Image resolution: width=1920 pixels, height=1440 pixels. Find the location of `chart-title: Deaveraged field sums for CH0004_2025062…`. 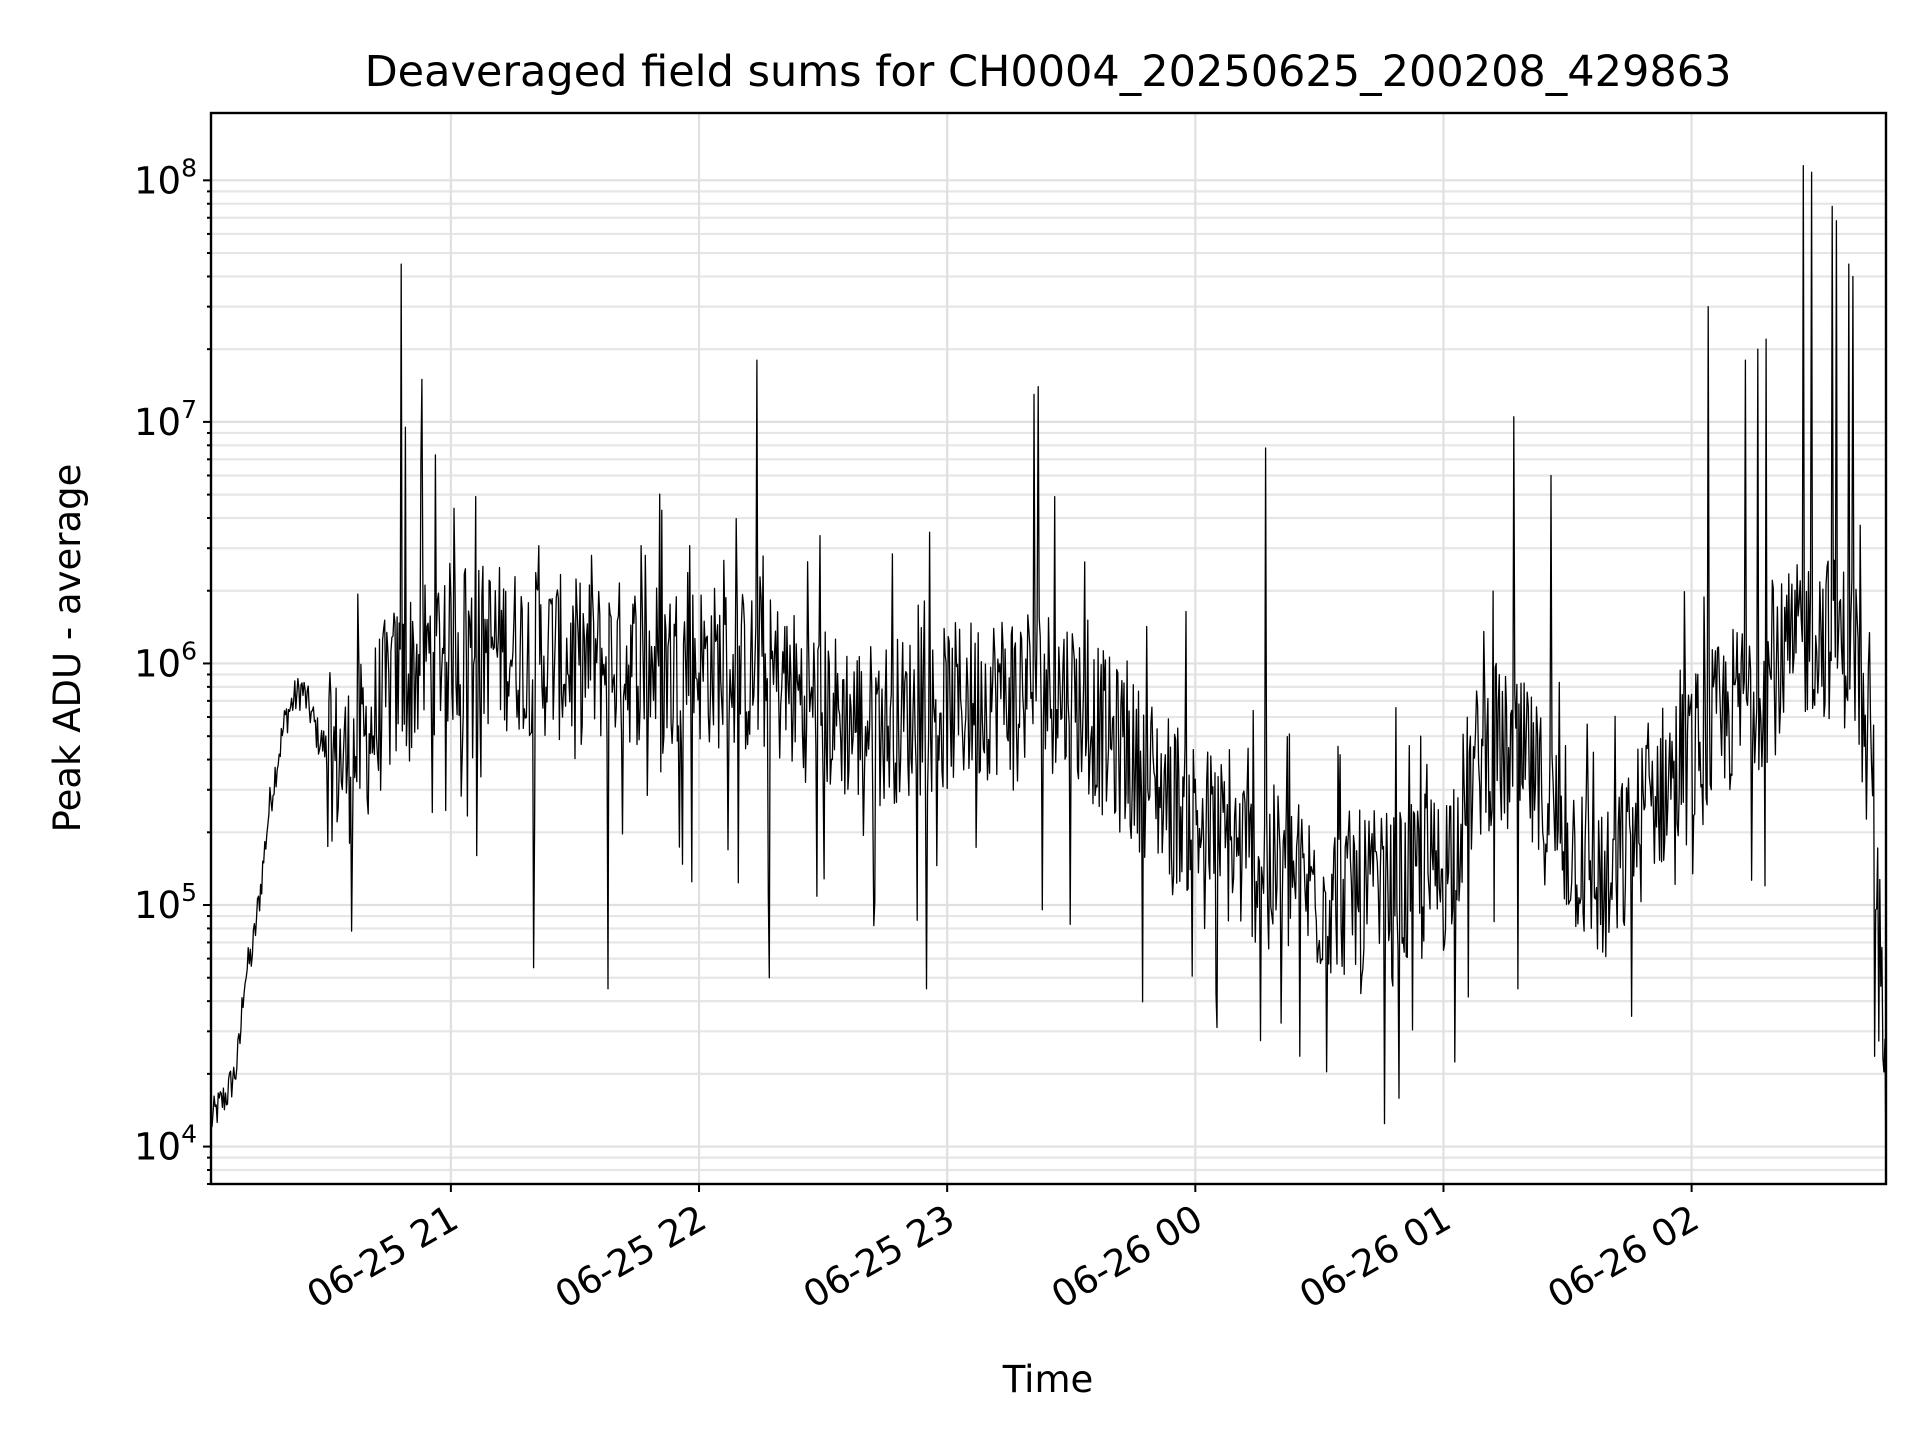

chart-title: Deaveraged field sums for CH0004_2025062… is located at coordinates (1048, 72).